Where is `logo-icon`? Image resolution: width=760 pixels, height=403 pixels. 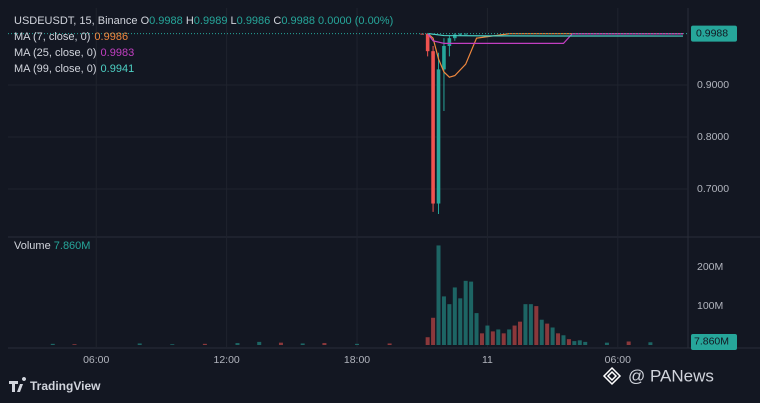 logo-icon is located at coordinates (18, 384).